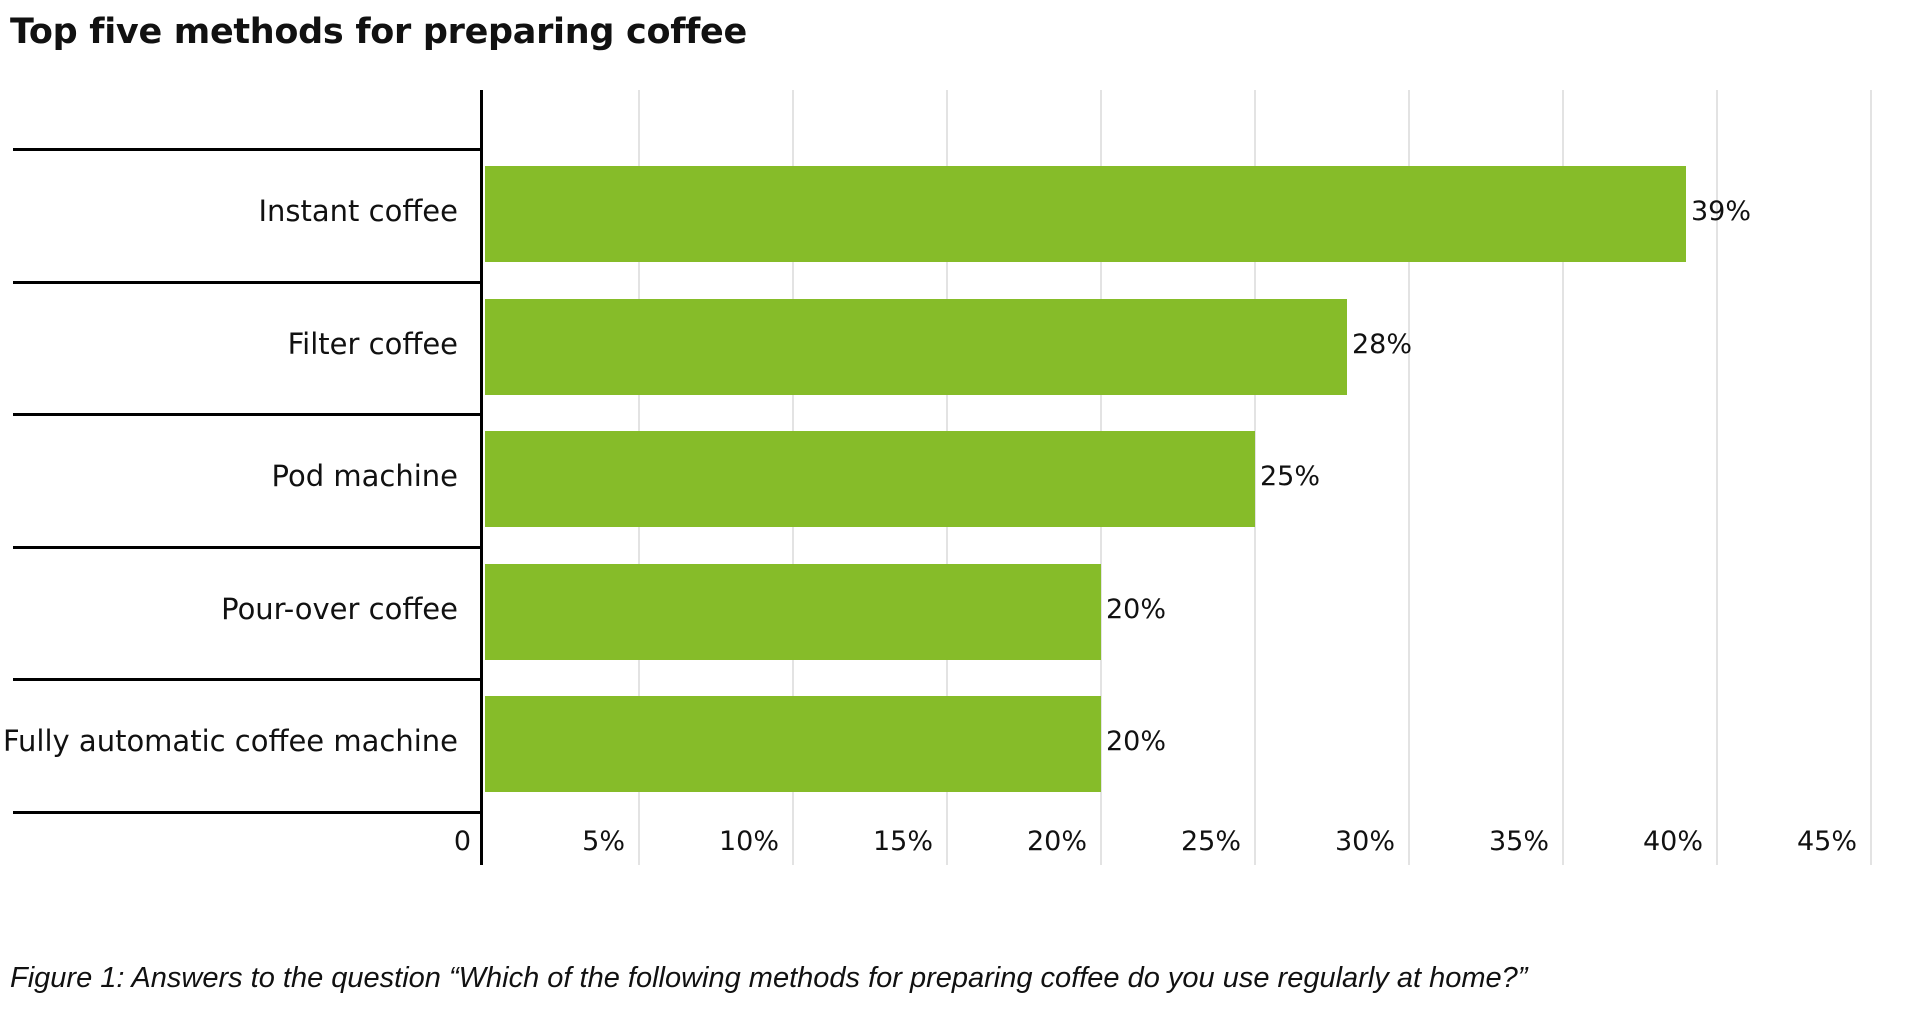 The image size is (1920, 1018). I want to click on category-label: Filter coffee, so click(372, 344).